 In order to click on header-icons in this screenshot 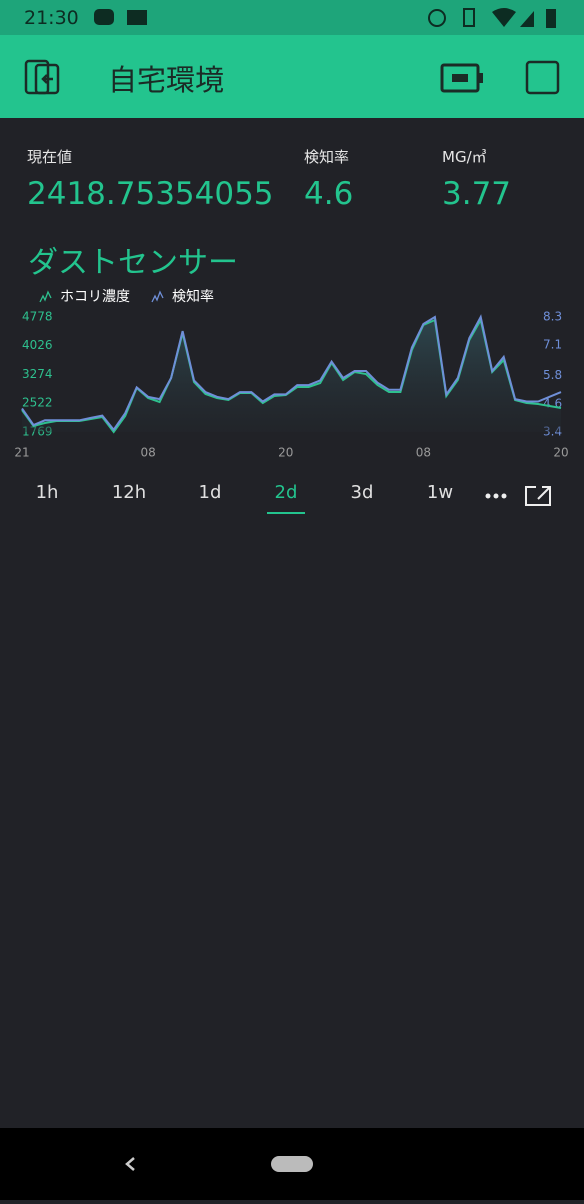, I will do `click(292, 77)`.